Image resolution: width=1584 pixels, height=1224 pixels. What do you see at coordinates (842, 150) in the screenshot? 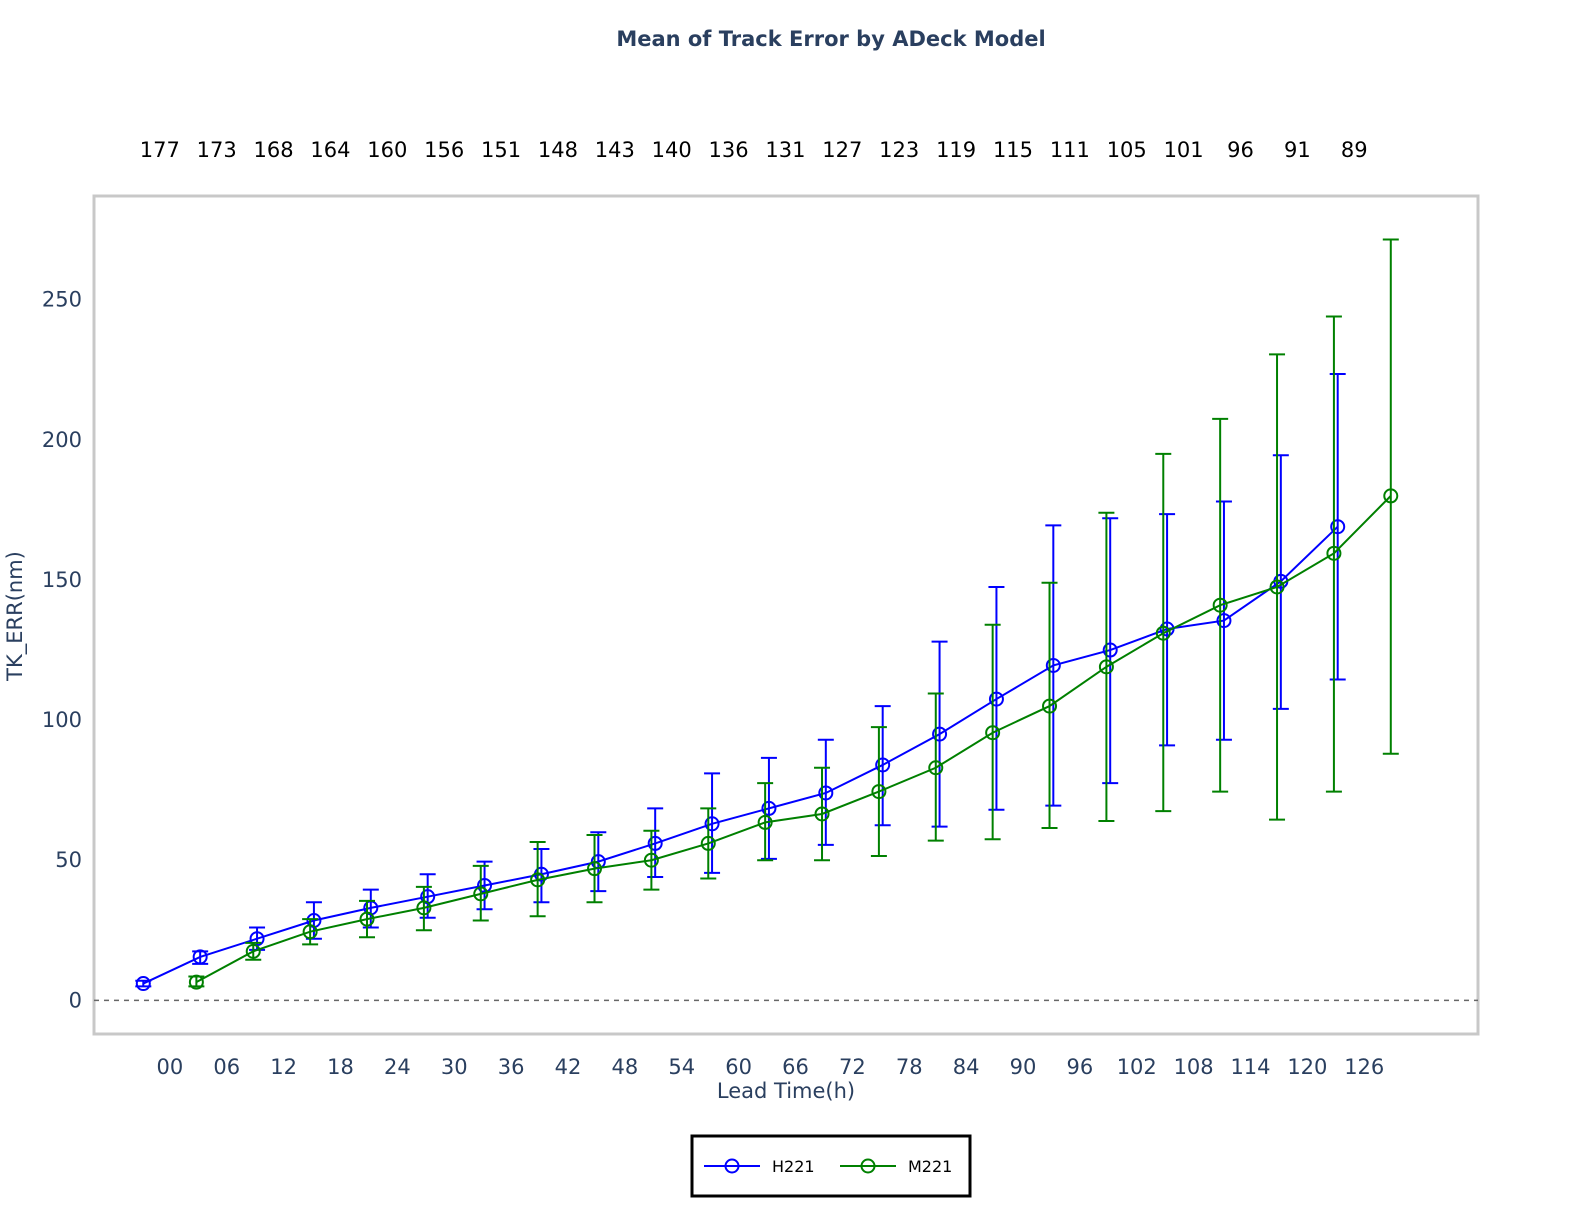
I see `sample-count-label: 127` at bounding box center [842, 150].